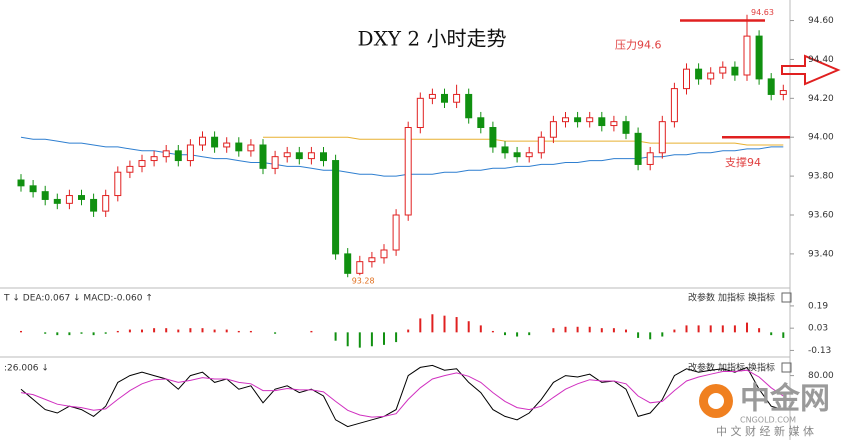 The height and width of the screenshot is (448, 849). Describe the element at coordinates (821, 376) in the screenshot. I see `y-tick-label: 80.00` at that location.